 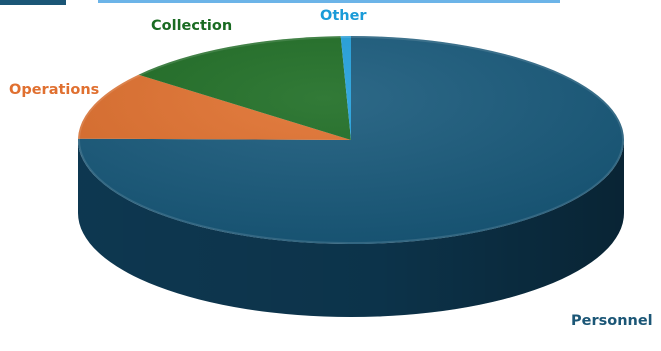 I want to click on slice-label-collection: Collection, so click(x=192, y=26).